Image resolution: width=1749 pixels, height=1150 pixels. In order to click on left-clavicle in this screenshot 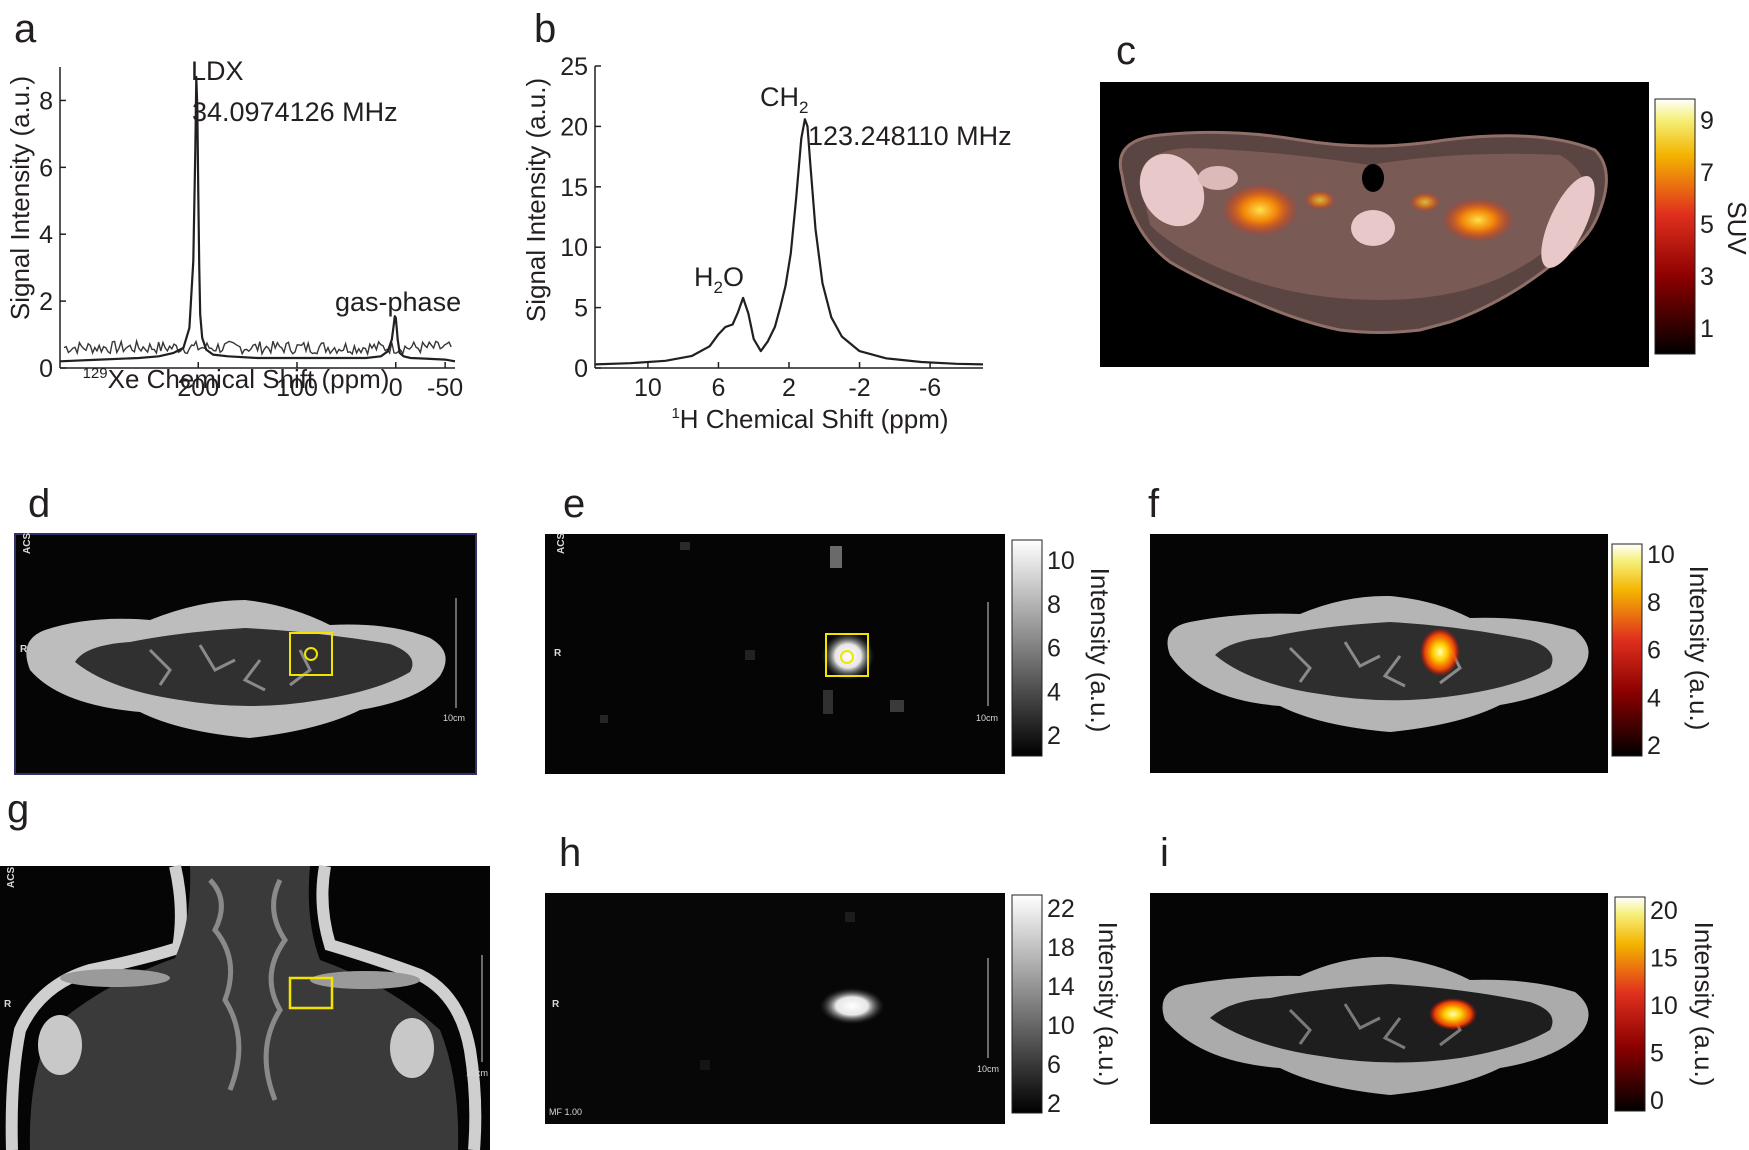, I will do `click(1218, 178)`.